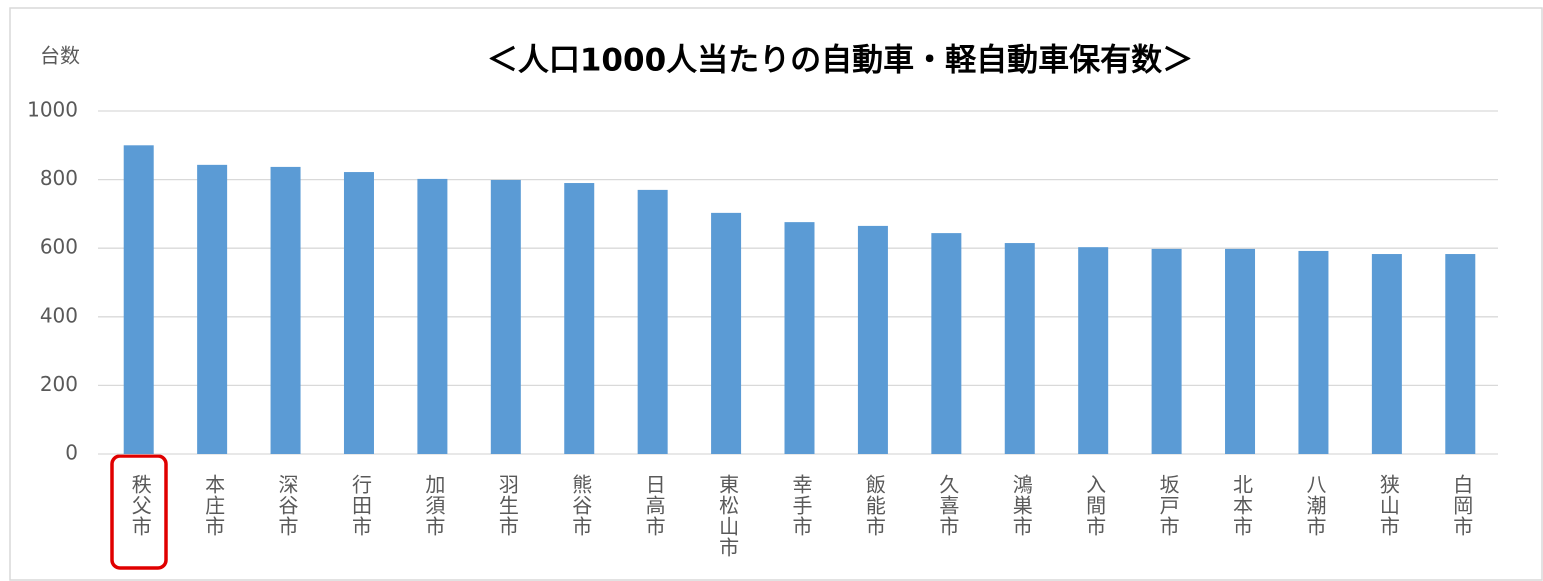 The height and width of the screenshot is (581, 1543). Describe the element at coordinates (840, 61) in the screenshot. I see `chart-title: ＜人口1000人当たりの自動車・軽自動車保有数＞` at that location.